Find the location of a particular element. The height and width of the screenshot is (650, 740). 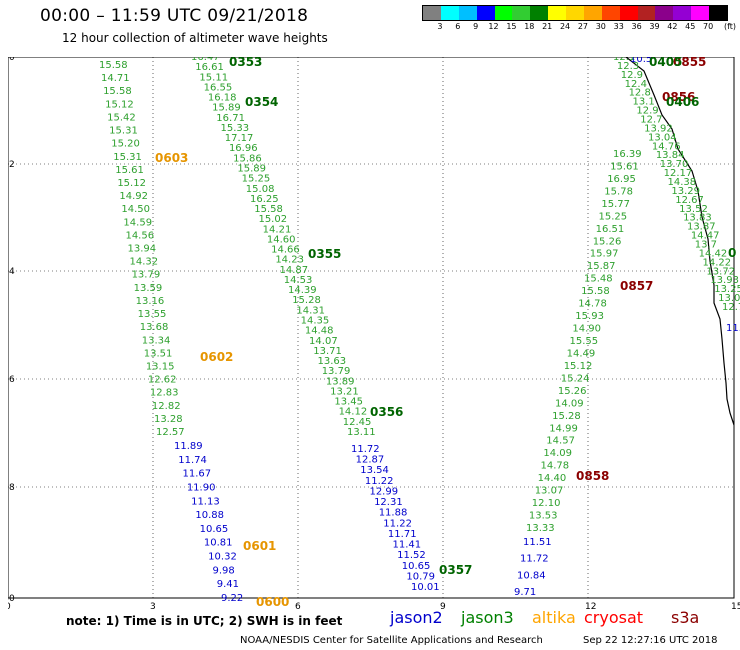

track-value: 14.99 is located at coordinates (563, 428).